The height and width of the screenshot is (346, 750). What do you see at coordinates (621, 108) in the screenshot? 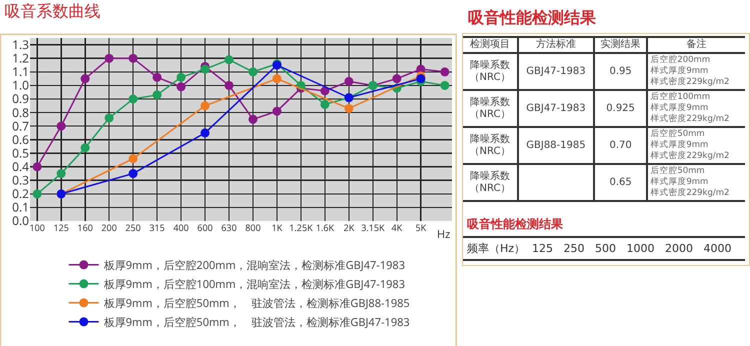
I see `text: 0.925` at bounding box center [621, 108].